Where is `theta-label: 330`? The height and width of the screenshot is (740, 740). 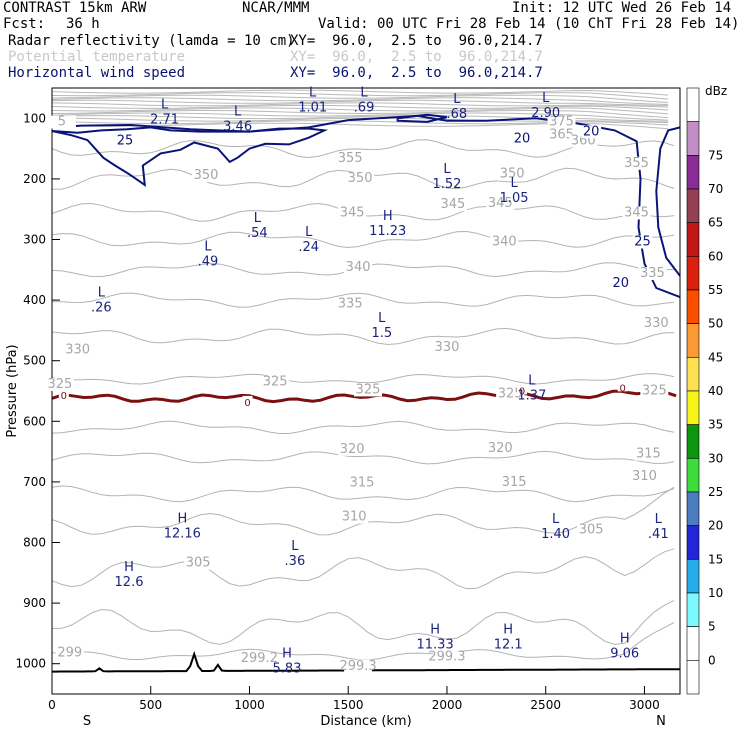
theta-label: 330 is located at coordinates (77, 349).